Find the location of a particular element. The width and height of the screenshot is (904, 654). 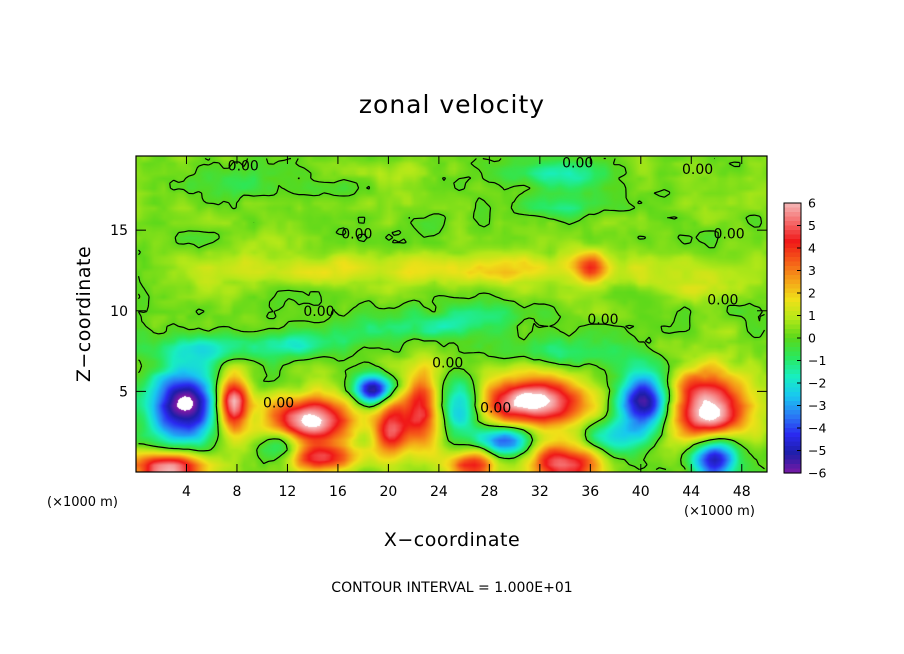

colorbar-tick-label: 6 is located at coordinates (812, 203).